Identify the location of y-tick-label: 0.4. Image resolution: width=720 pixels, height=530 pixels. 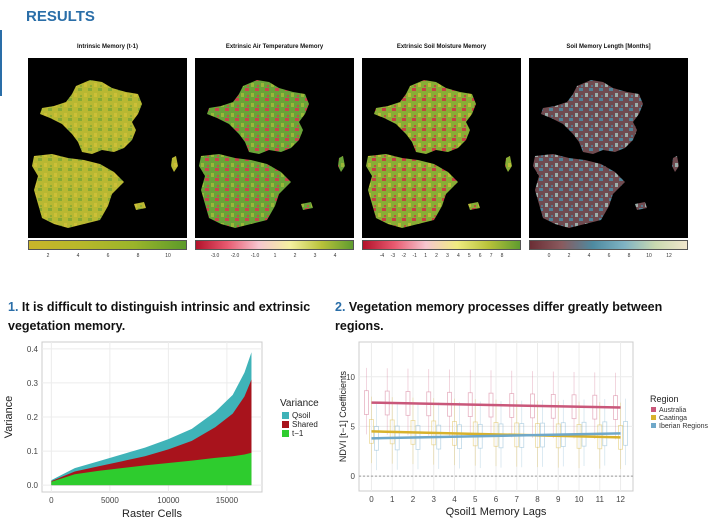
(33, 349).